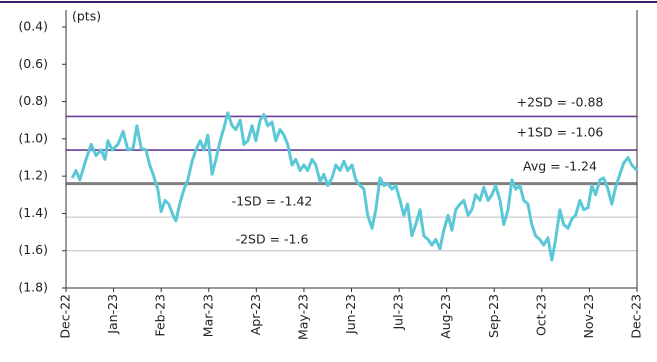 This screenshot has height=362, width=657. I want to click on reference-label: -1SD = -1.42, so click(272, 201).